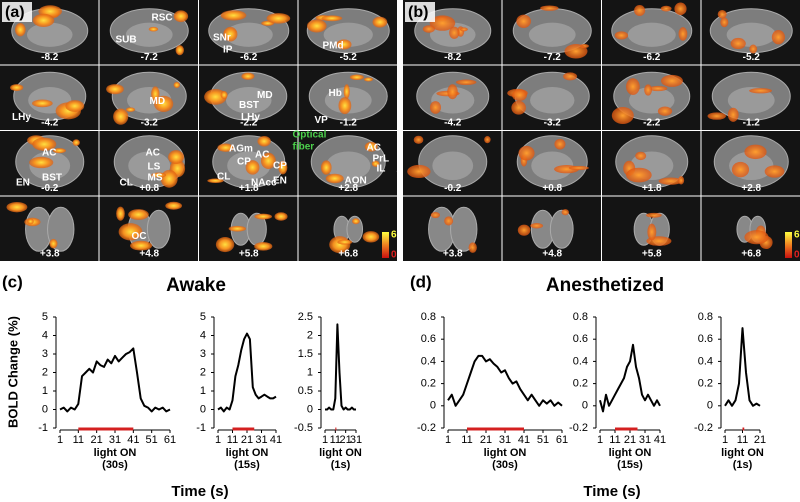  Describe the element at coordinates (249, 105) in the screenshot. I see `region-label: BST` at that location.